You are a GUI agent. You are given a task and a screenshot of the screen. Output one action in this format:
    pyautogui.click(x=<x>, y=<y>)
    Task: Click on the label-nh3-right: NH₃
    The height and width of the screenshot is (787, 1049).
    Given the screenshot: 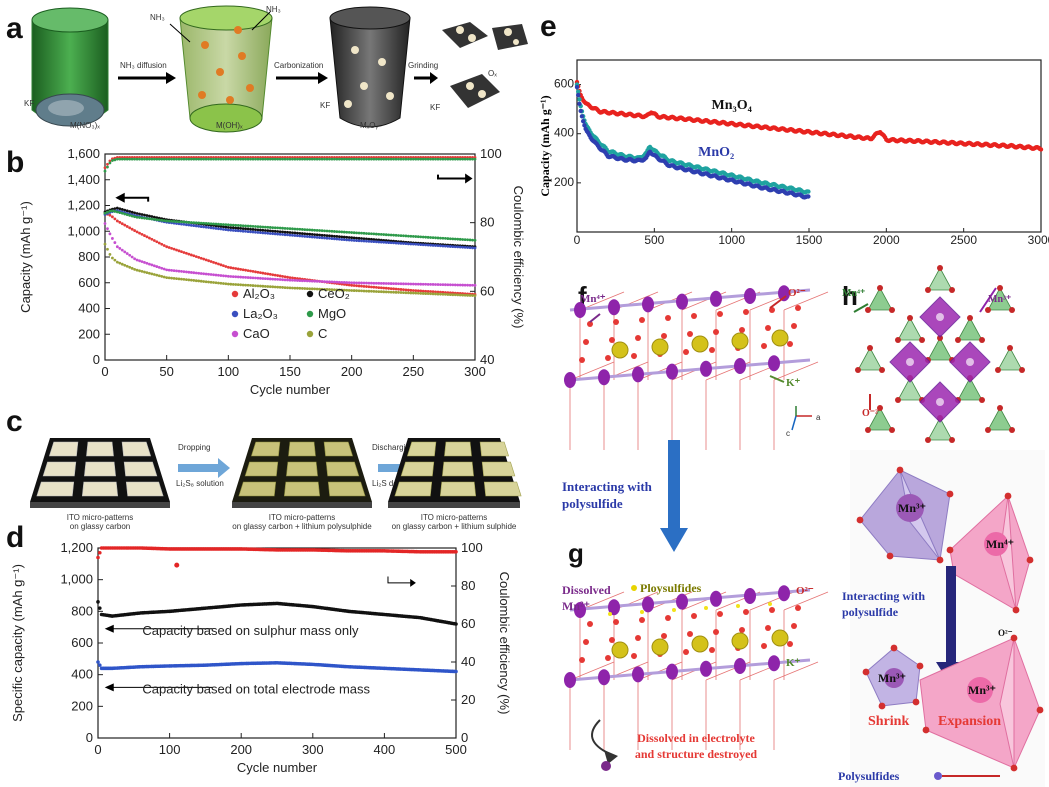 What is the action you would take?
    pyautogui.click(x=273, y=9)
    